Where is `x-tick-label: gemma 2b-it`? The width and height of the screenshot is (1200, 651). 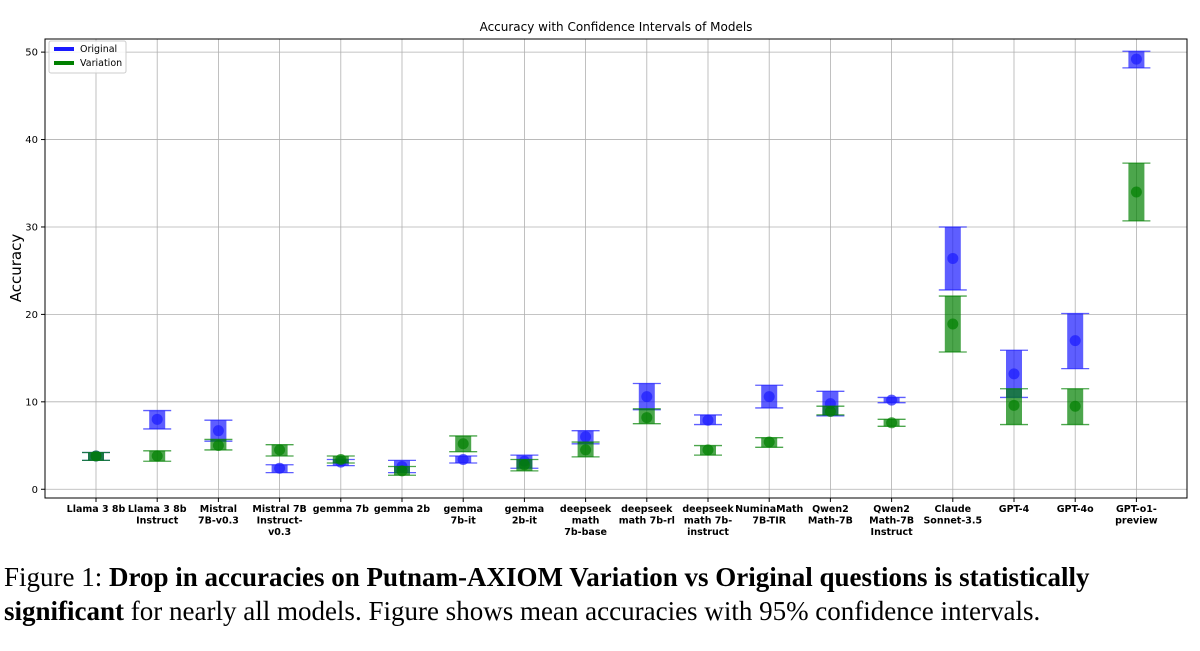 x-tick-label: gemma 2b-it is located at coordinates (524, 515).